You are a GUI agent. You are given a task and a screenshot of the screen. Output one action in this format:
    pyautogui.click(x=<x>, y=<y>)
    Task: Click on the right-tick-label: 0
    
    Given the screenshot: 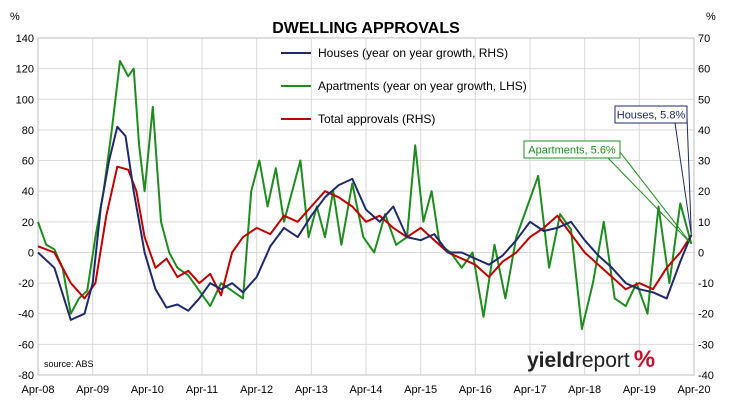 What is the action you would take?
    pyautogui.click(x=701, y=253)
    